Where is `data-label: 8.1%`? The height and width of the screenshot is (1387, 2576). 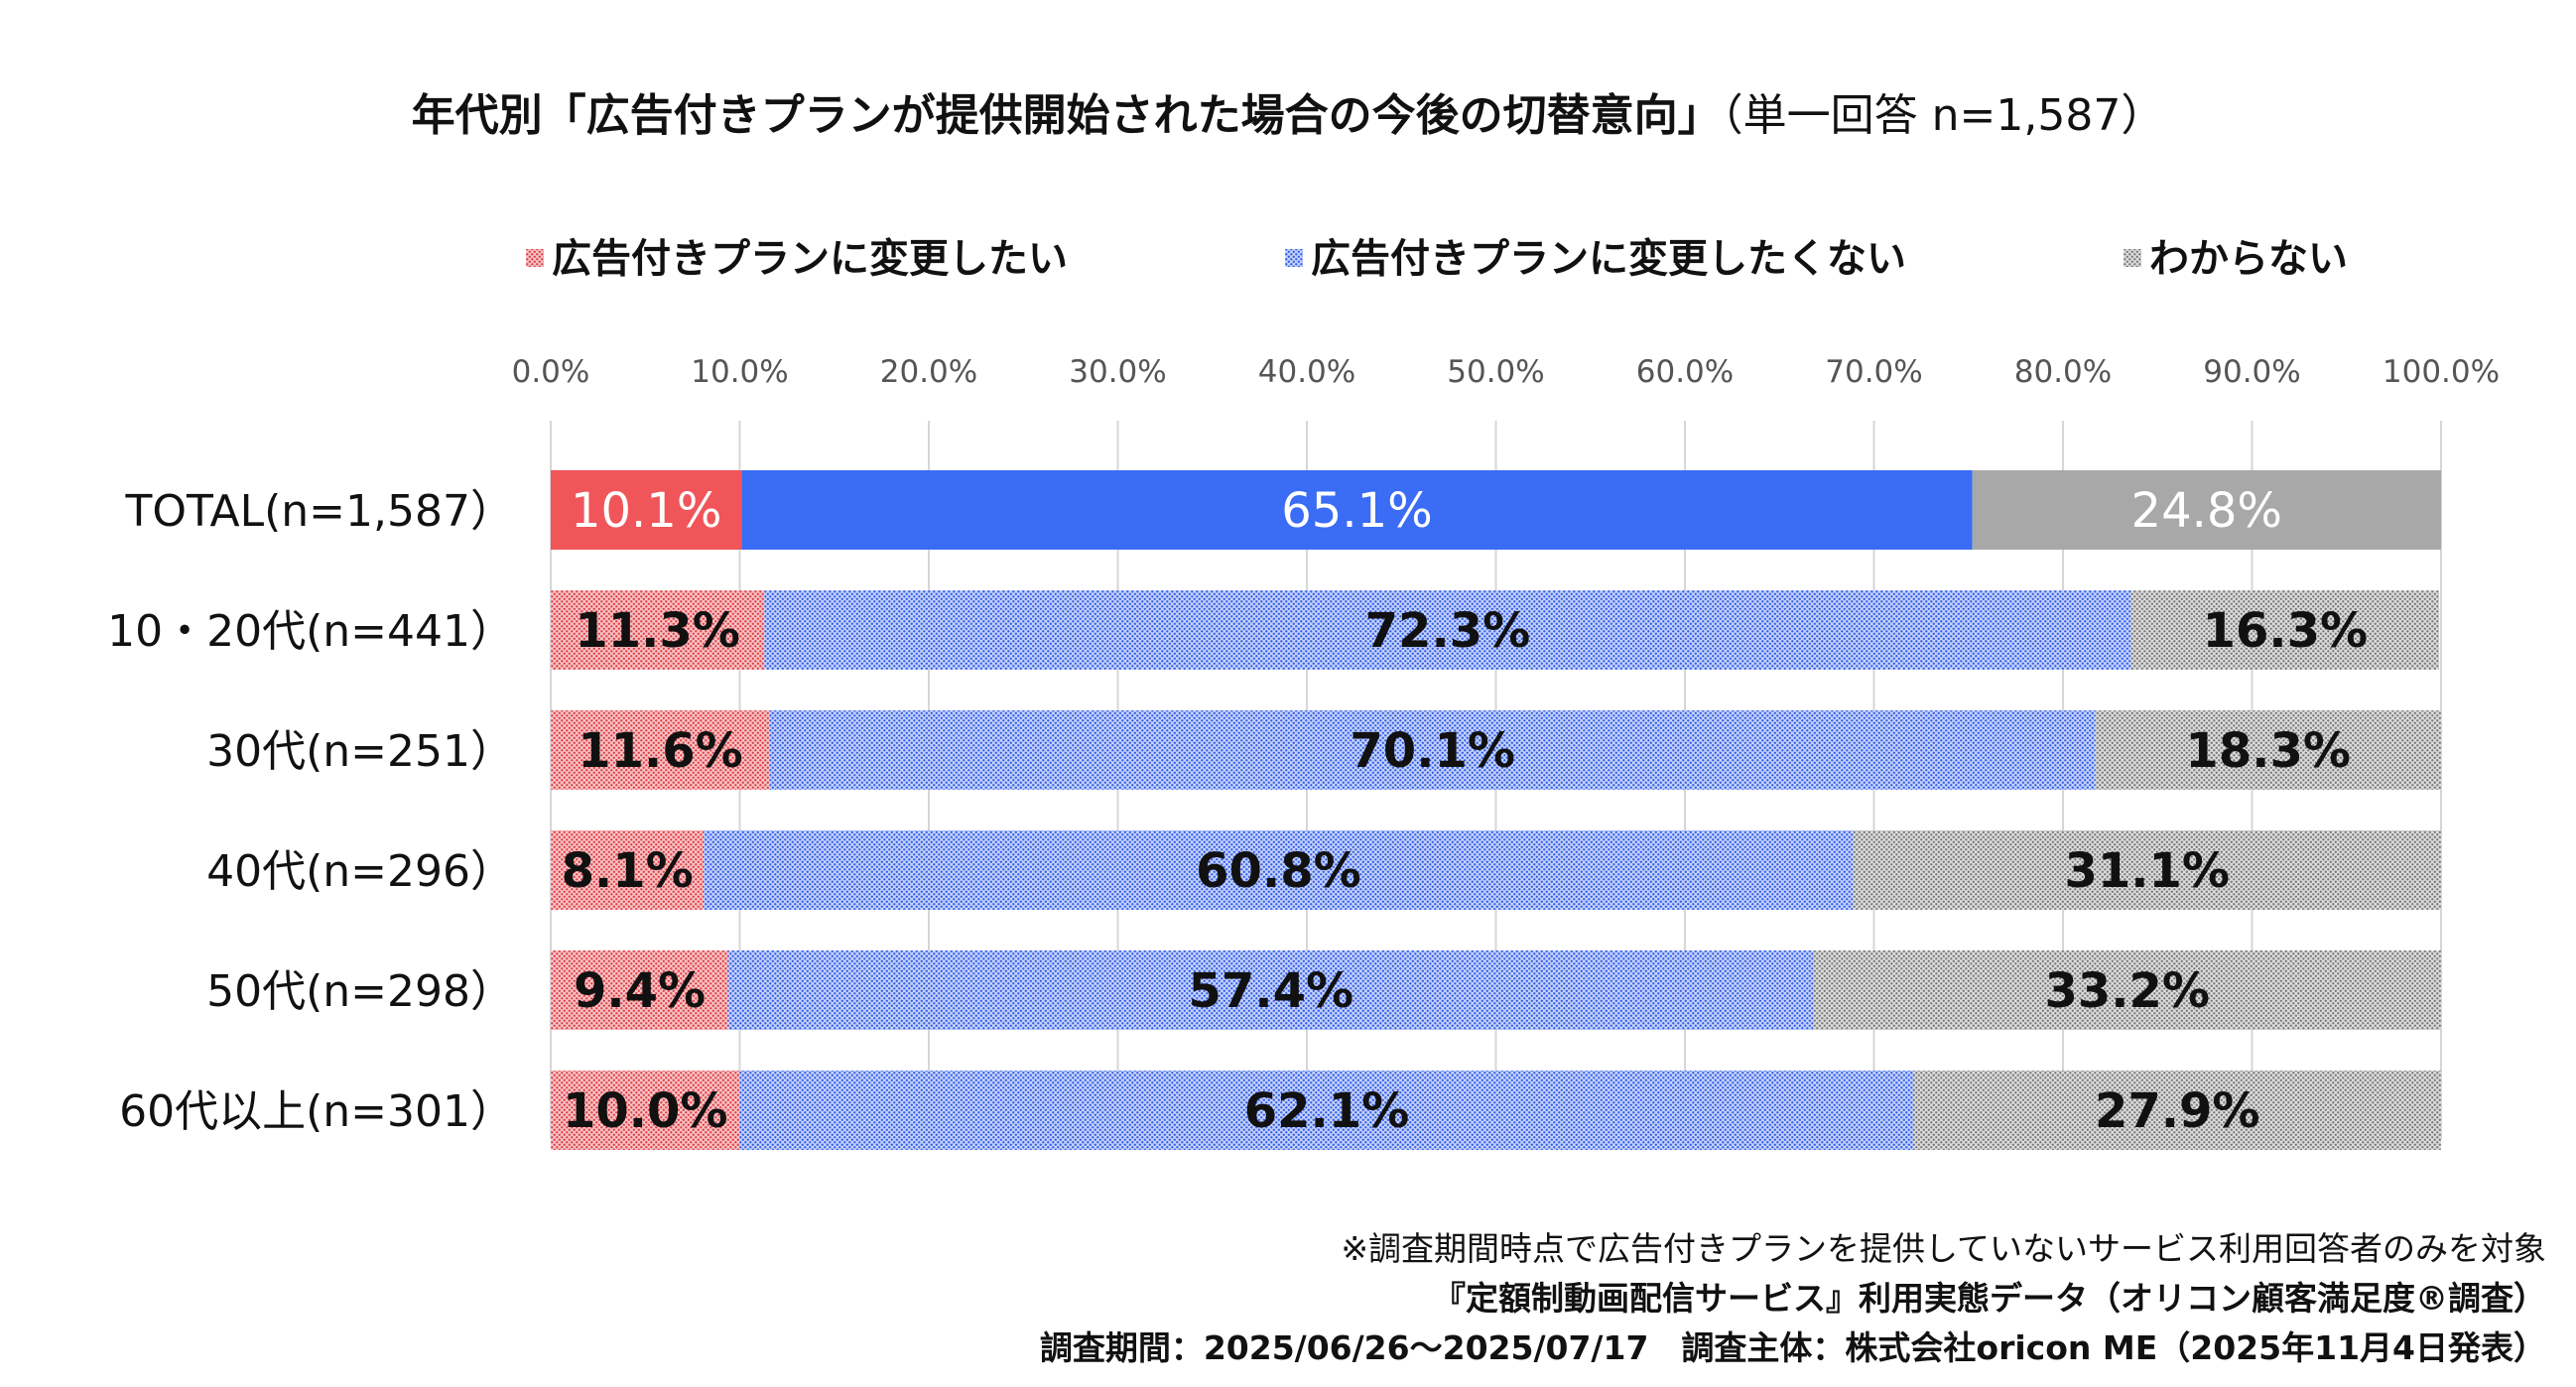 data-label: 8.1% is located at coordinates (628, 871).